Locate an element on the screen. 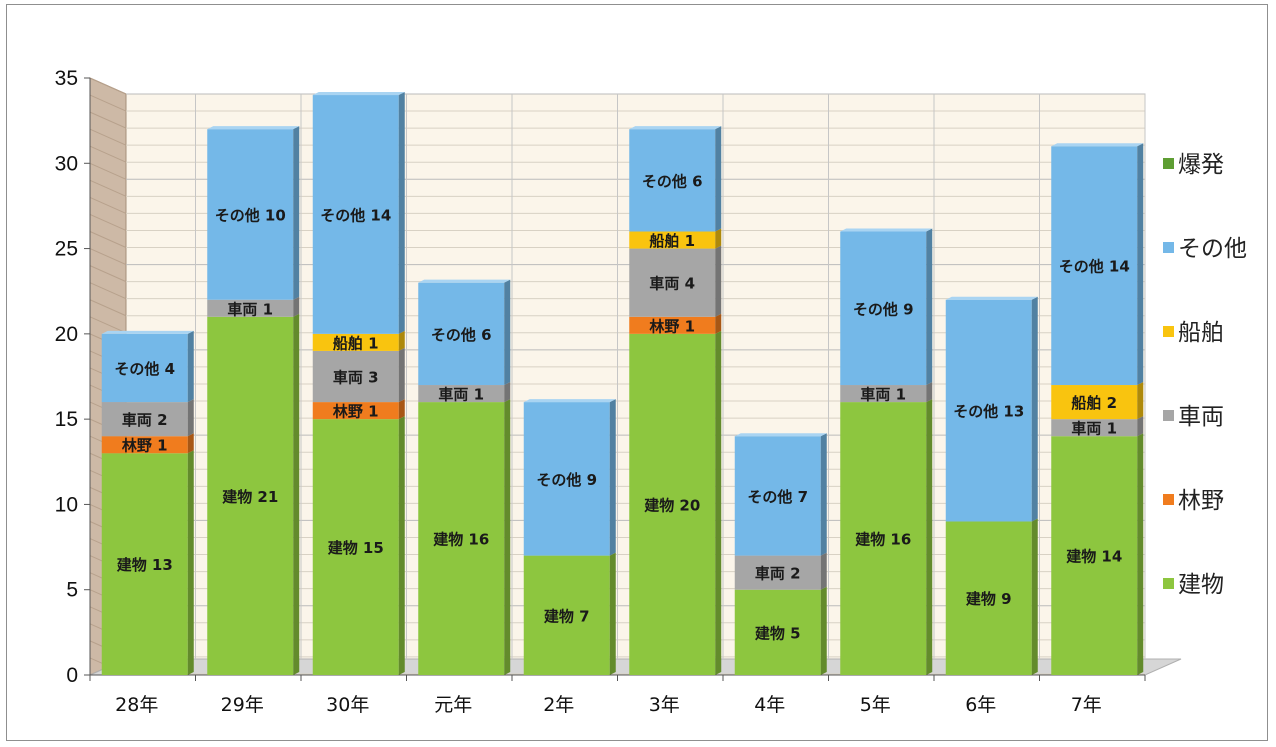  data-label: 車両 4 is located at coordinates (672, 284).